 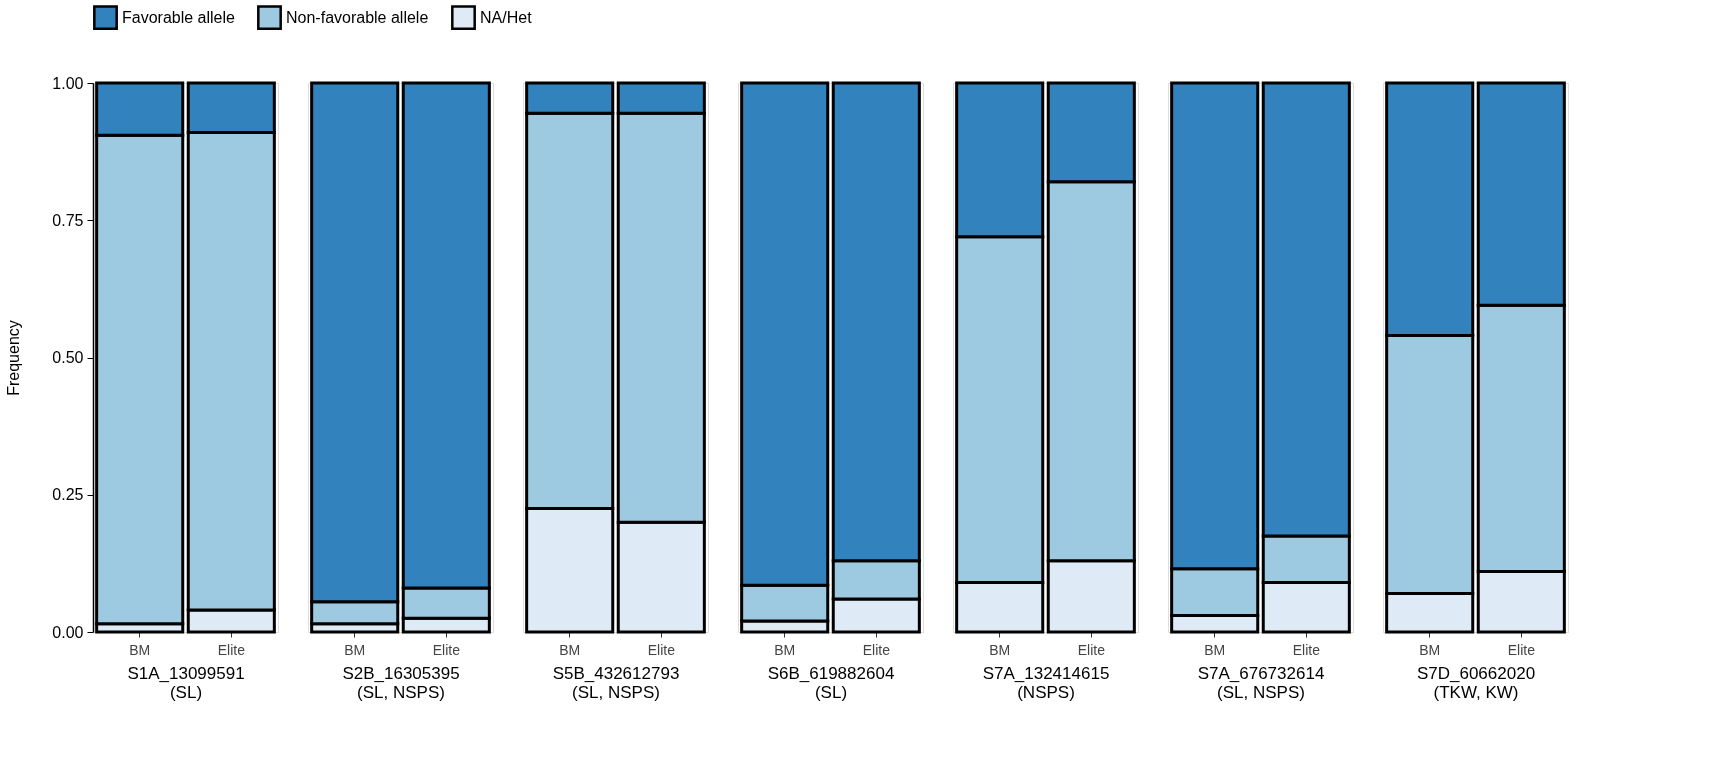 I want to click on y-tick-label: 1.00, so click(x=68, y=83).